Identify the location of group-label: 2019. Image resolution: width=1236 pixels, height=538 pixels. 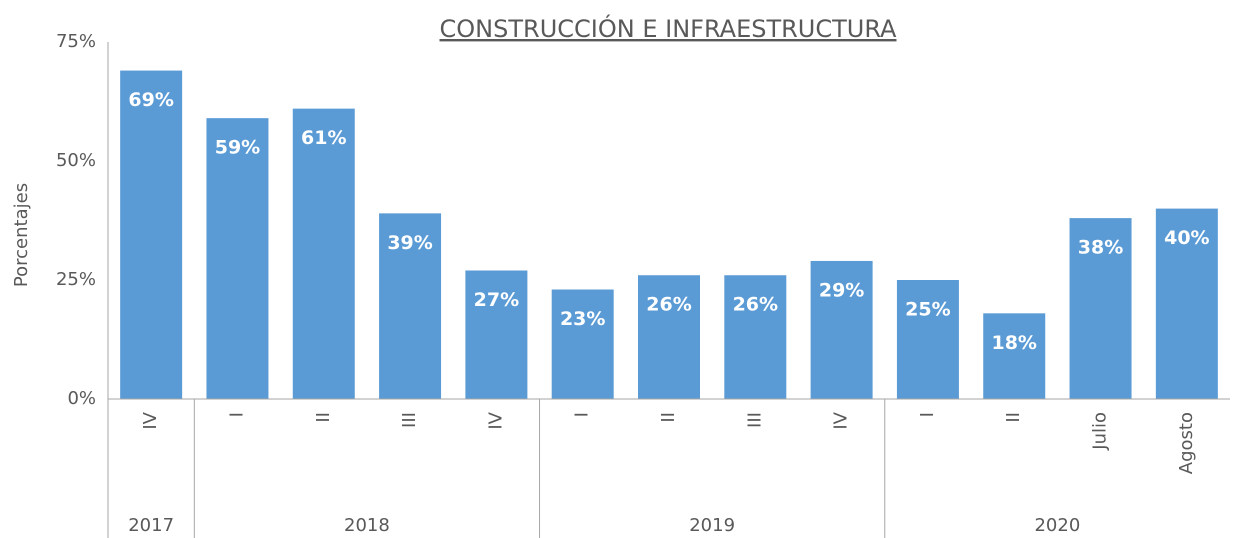
(712, 525).